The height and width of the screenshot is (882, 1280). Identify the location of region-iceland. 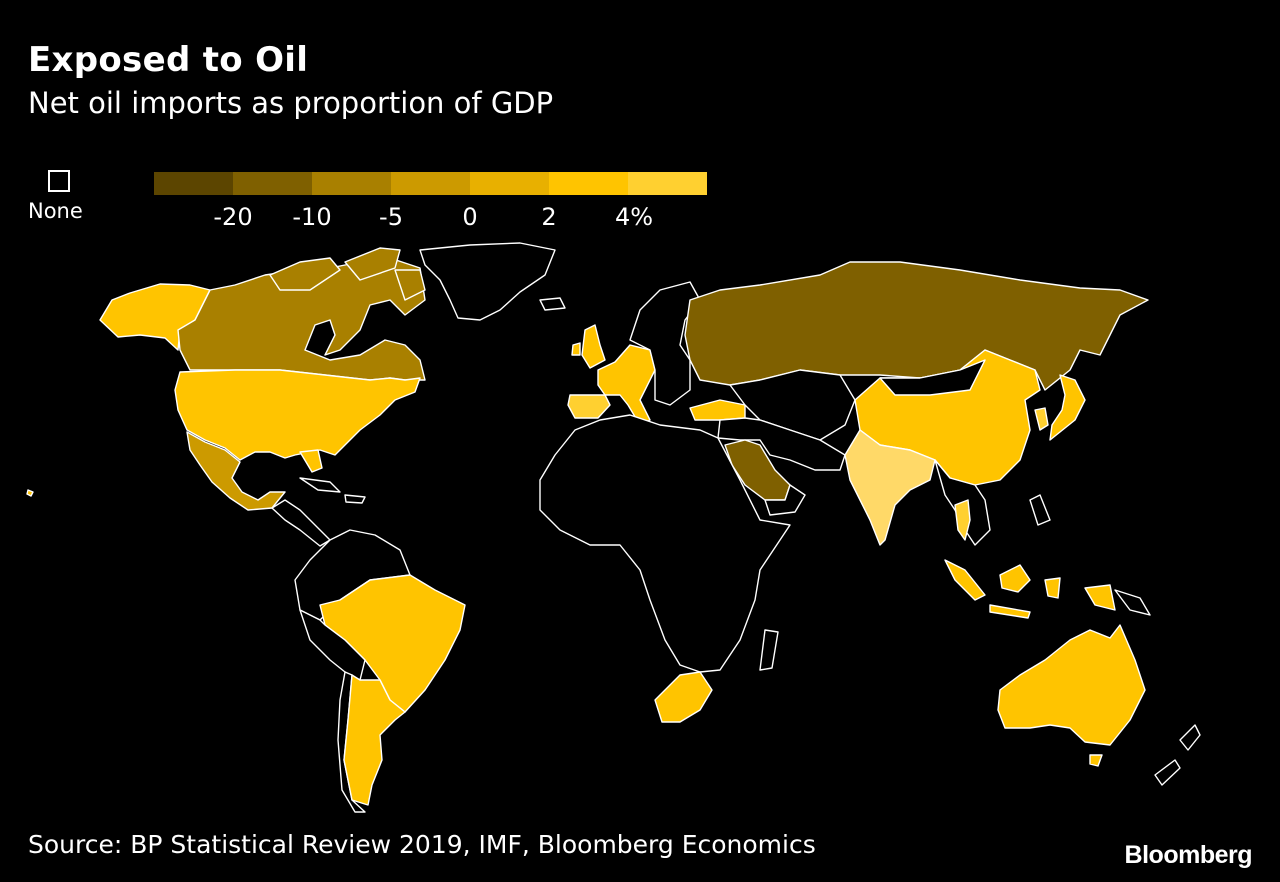
(552, 304).